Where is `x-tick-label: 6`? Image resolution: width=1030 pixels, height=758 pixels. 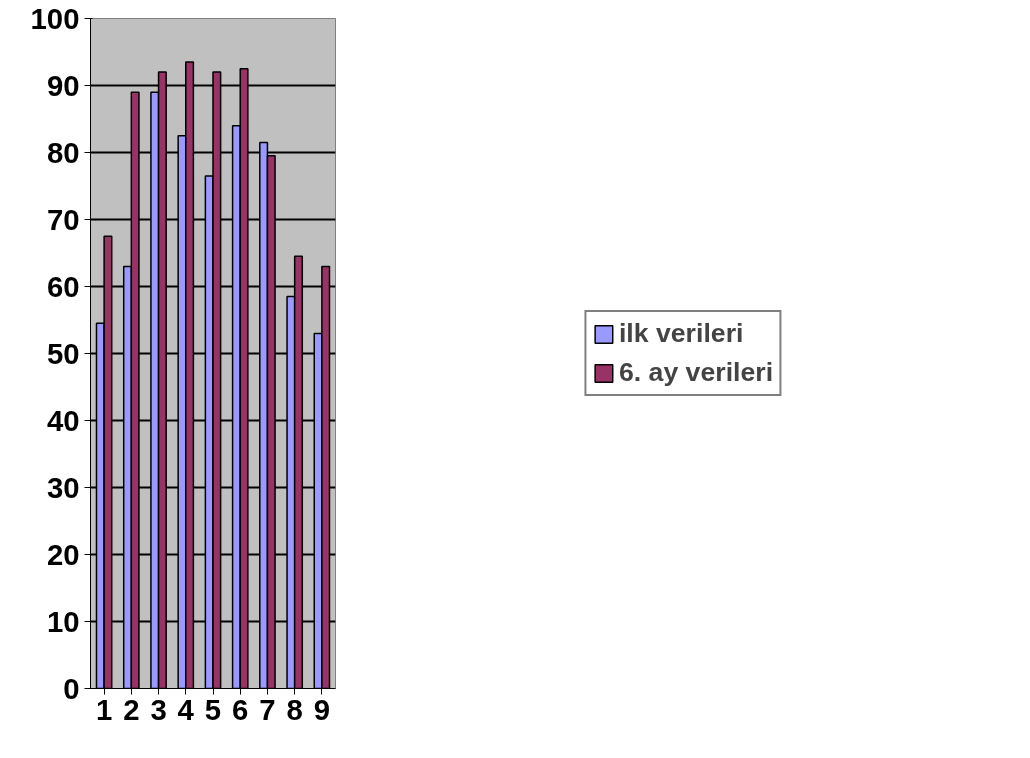 x-tick-label: 6 is located at coordinates (240, 709).